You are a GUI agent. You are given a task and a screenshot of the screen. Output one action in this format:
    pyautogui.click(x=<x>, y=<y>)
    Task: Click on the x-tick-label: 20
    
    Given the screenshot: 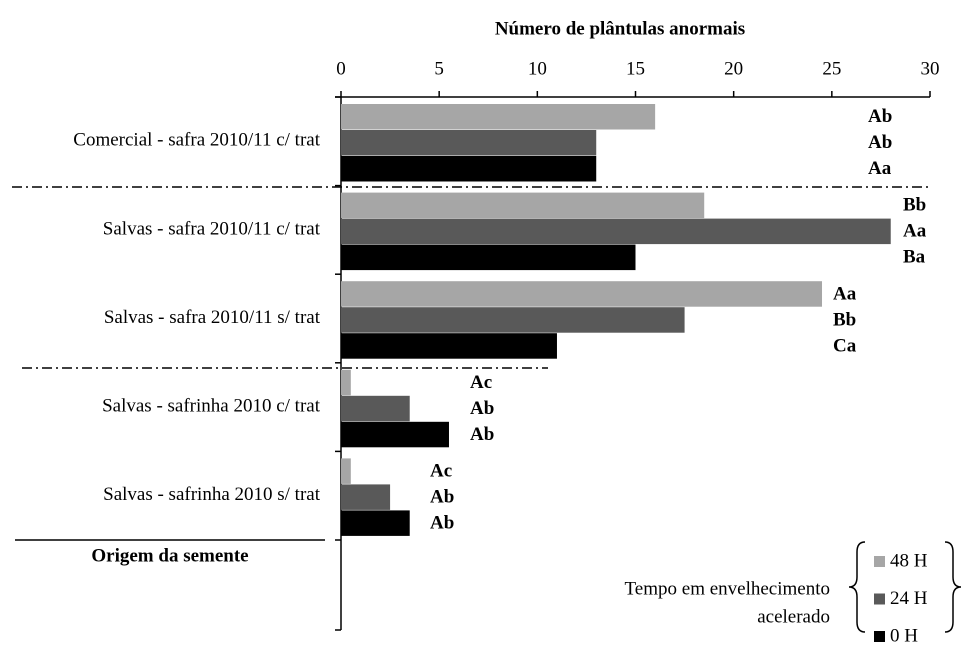 What is the action you would take?
    pyautogui.click(x=733, y=68)
    